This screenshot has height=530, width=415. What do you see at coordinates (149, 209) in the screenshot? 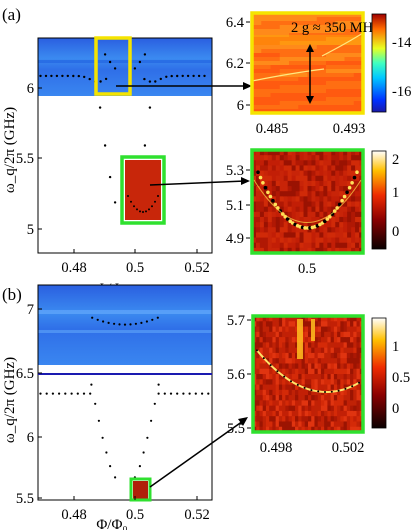
I see `a-lower-parabola-dot` at bounding box center [149, 209].